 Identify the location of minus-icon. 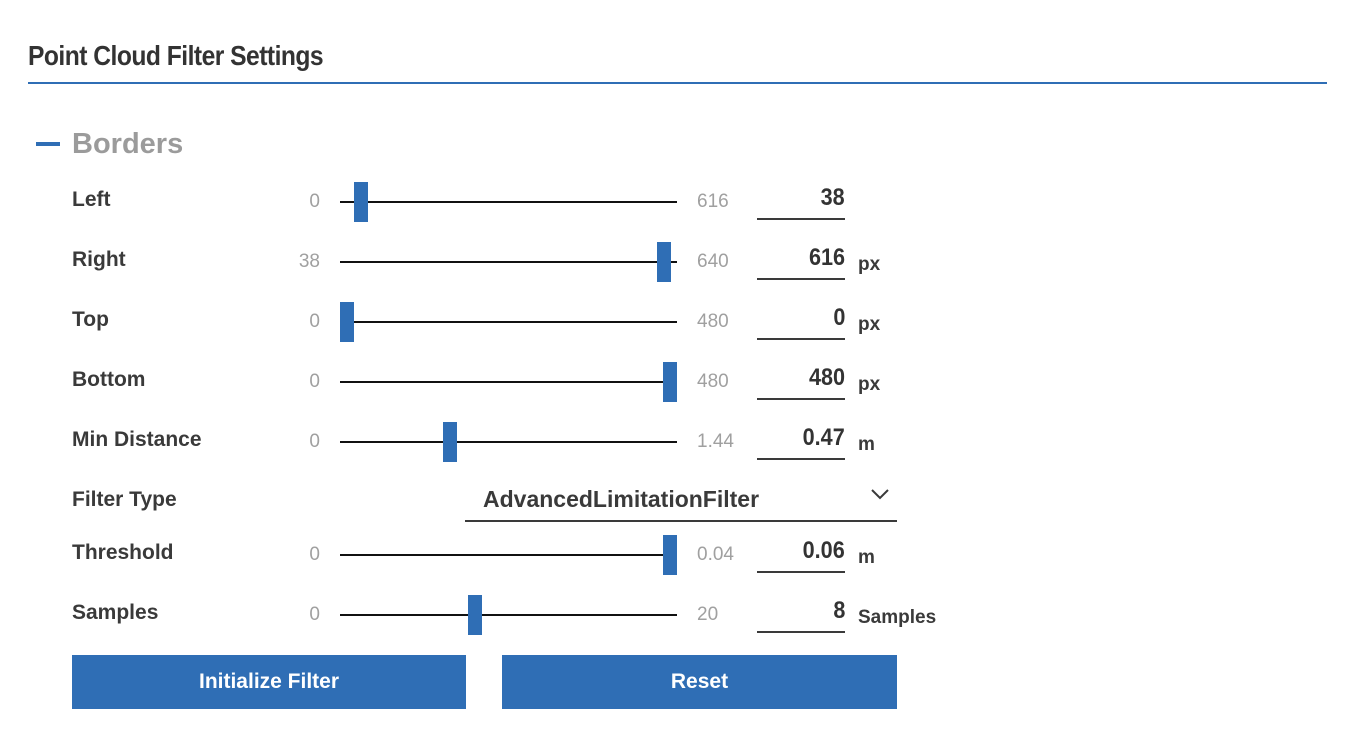
(48, 144).